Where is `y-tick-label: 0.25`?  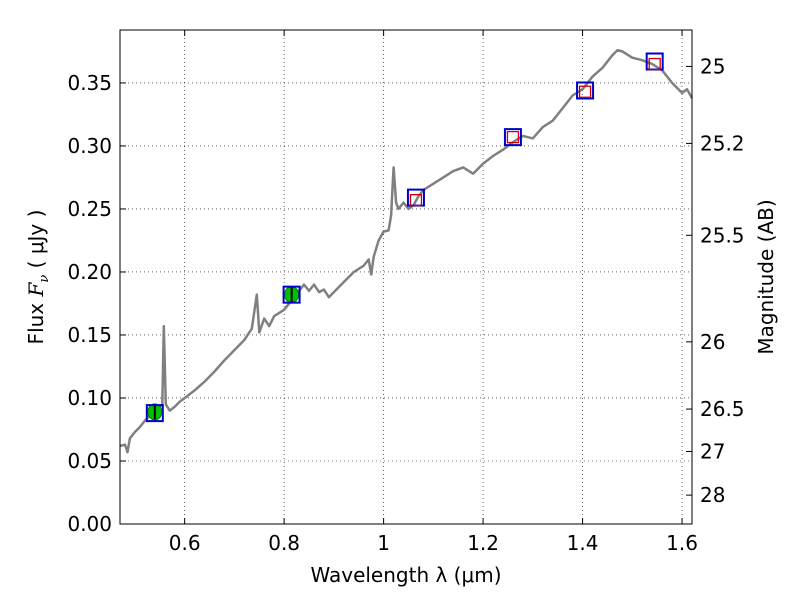 y-tick-label: 0.25 is located at coordinates (89, 209).